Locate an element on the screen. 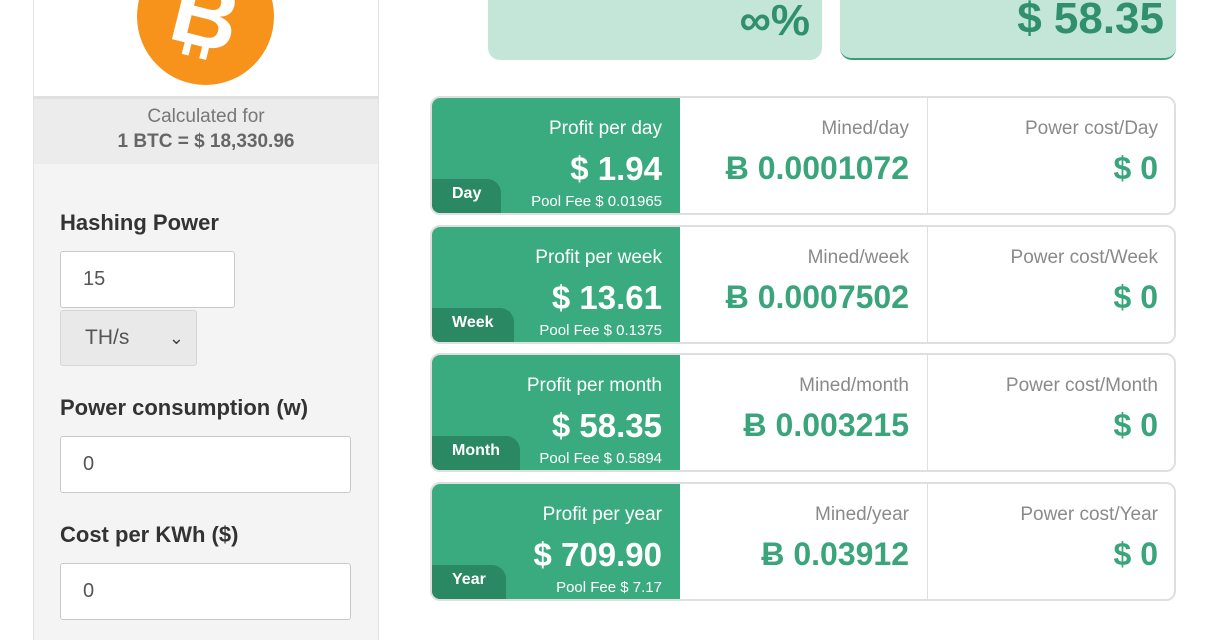 The height and width of the screenshot is (640, 1210). btc-price-value: 1 BTC = $ 18,330.96 is located at coordinates (206, 141).